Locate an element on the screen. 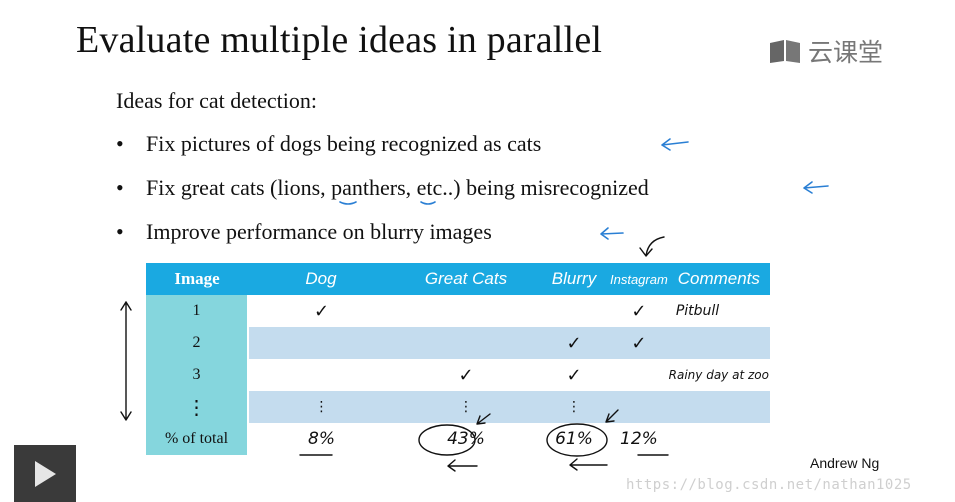  table-total-row: % of total 8% 43% 61% 12% is located at coordinates (458, 439).